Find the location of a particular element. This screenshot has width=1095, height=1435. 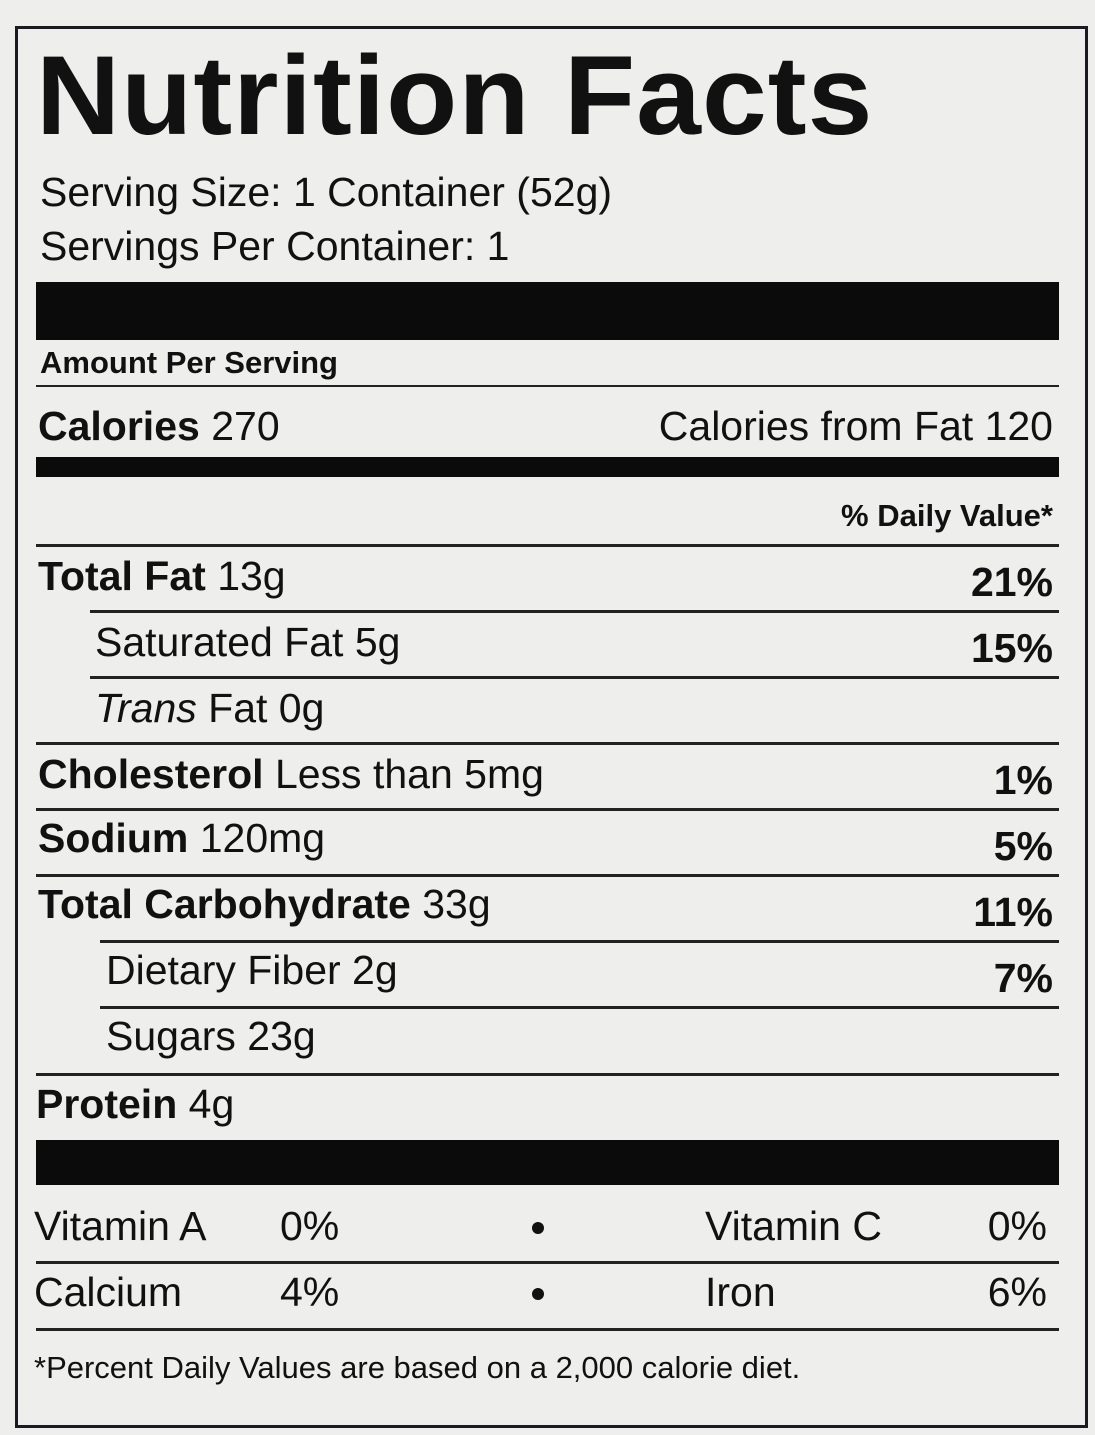

nutrient-trans-fat: Trans Fat 0g is located at coordinates (209, 708).